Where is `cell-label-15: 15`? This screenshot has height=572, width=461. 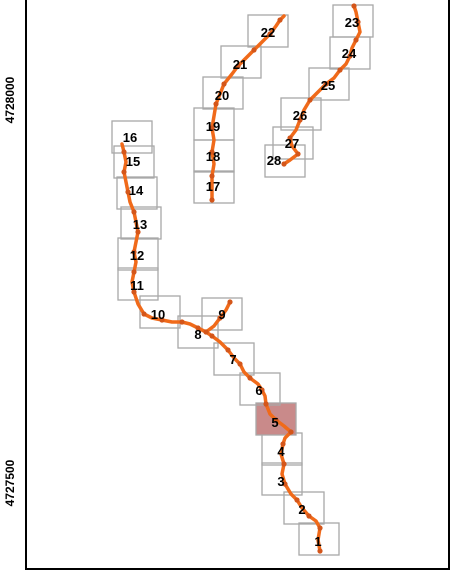 cell-label-15: 15 is located at coordinates (133, 161).